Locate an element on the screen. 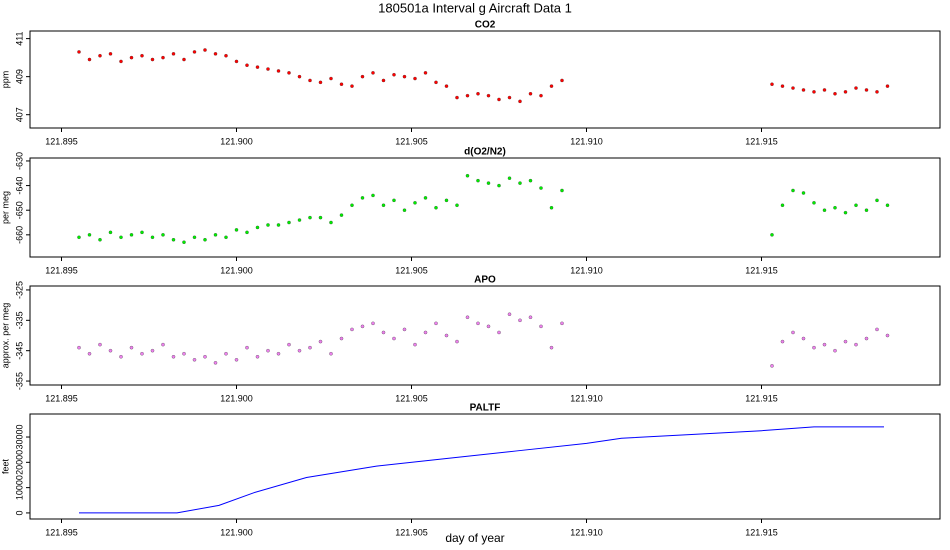  y-tick-label: -660 is located at coordinates (19, 235).